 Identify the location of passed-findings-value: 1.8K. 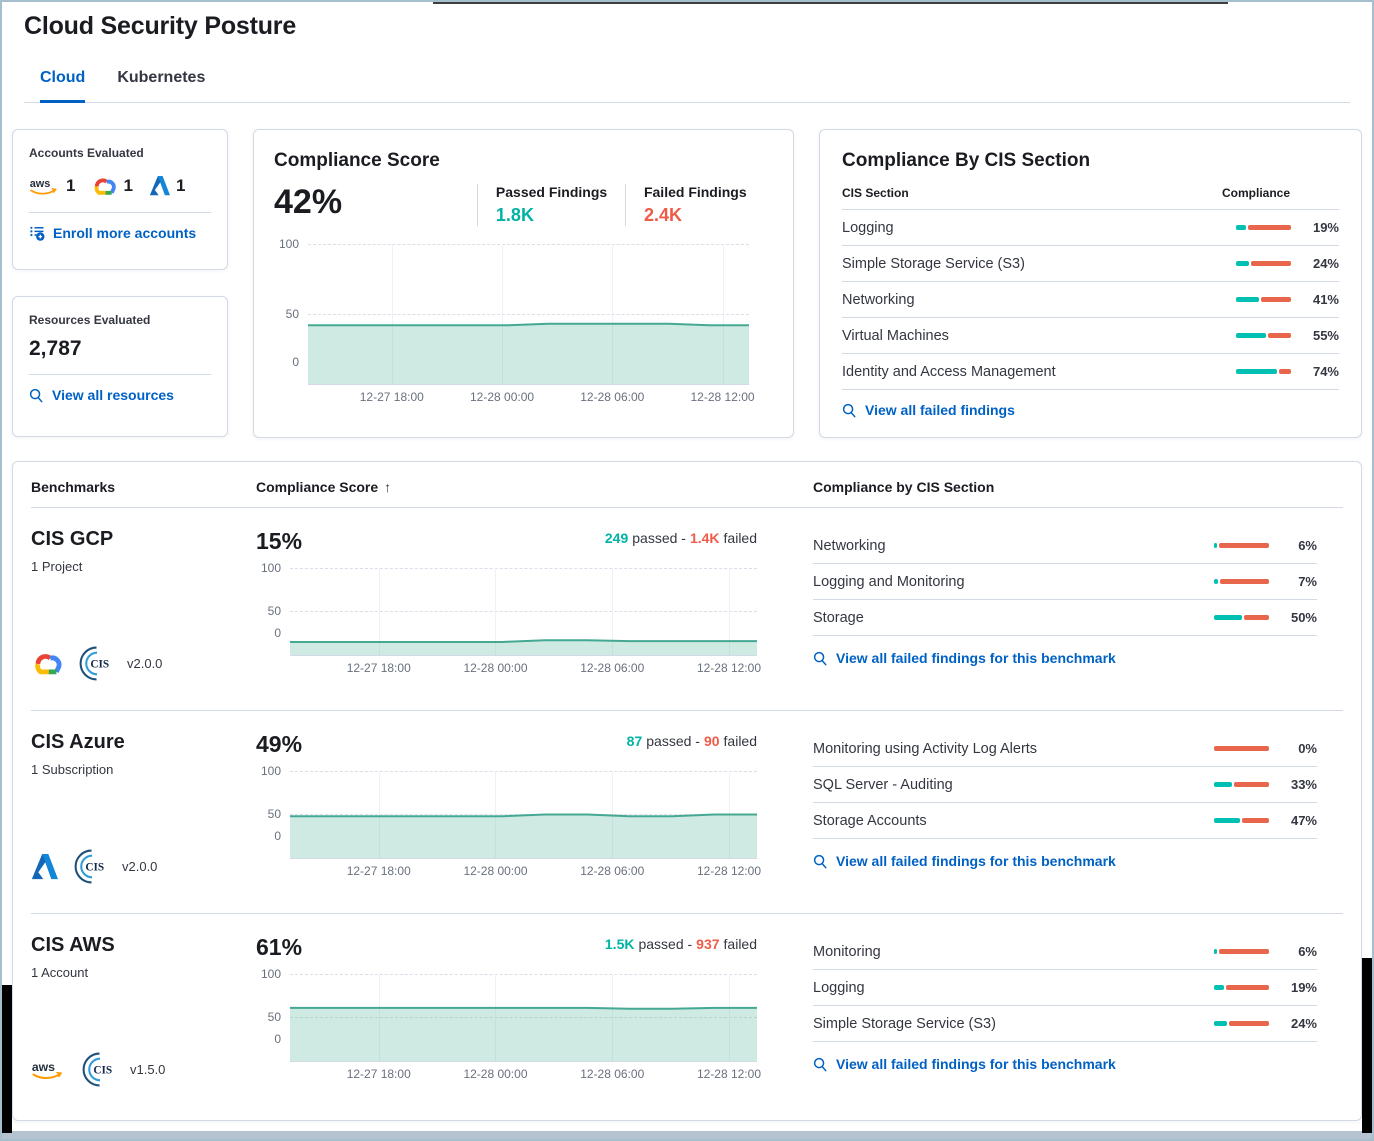
(514, 215).